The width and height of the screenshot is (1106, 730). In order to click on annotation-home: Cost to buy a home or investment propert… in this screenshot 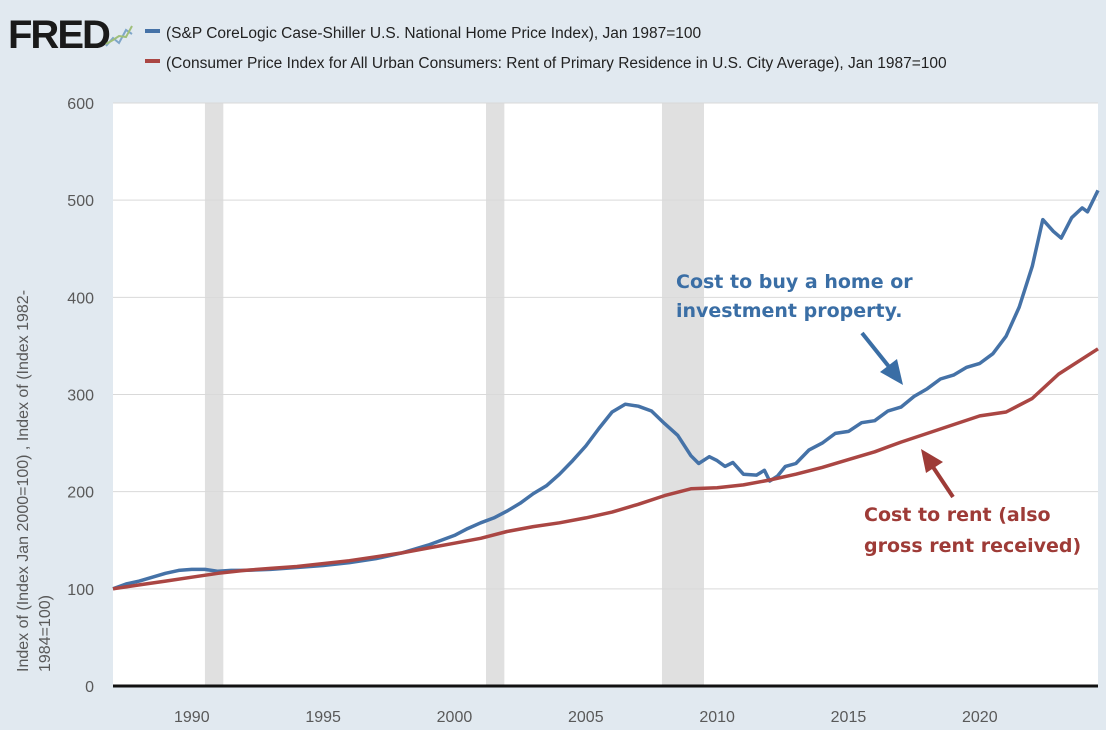, I will do `click(794, 328)`.